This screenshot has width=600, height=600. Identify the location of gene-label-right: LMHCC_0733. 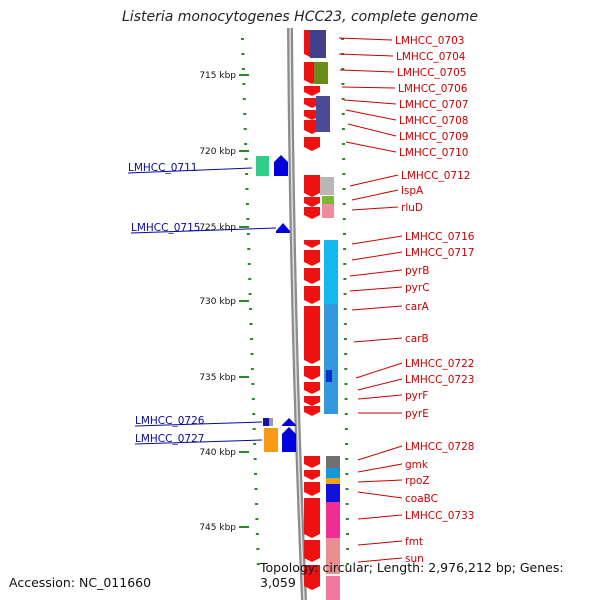
(439, 516).